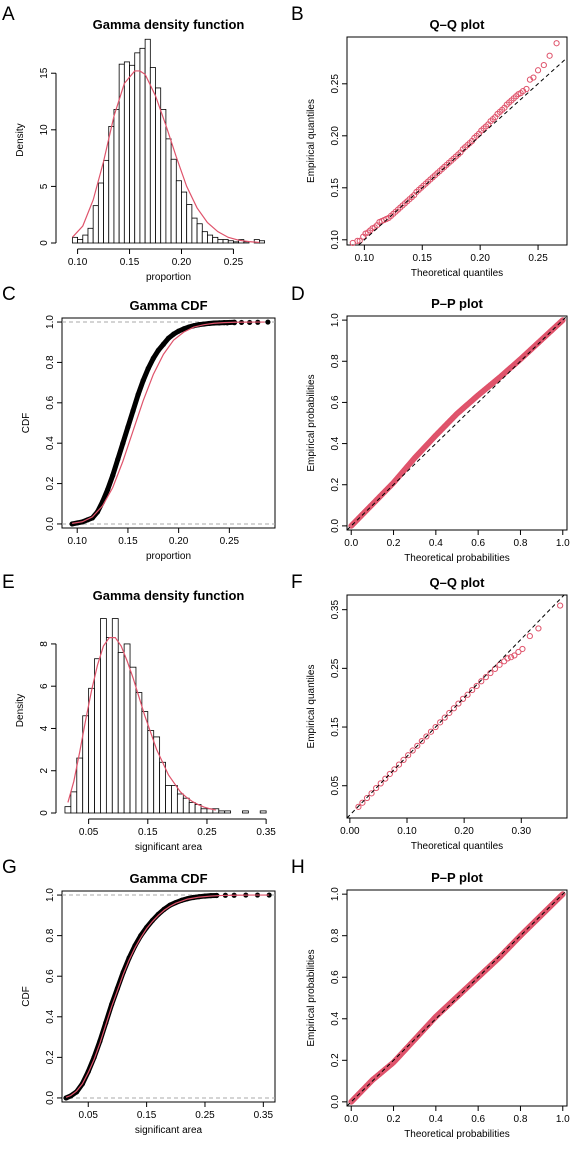 This screenshot has height=1160, width=581. I want to click on y-tick-label: 0.15, so click(335, 188).